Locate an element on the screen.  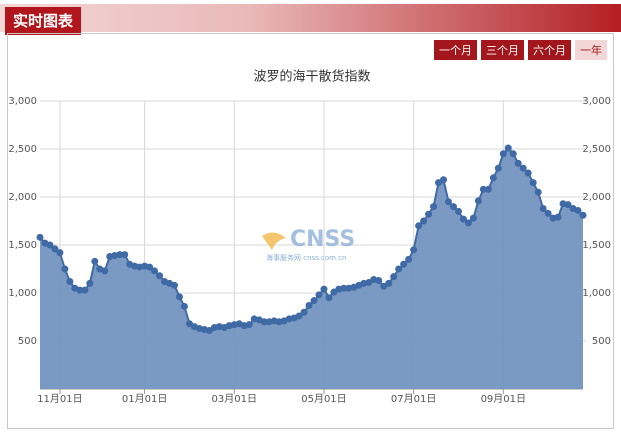
range-button: 六个月 is located at coordinates (549, 50).